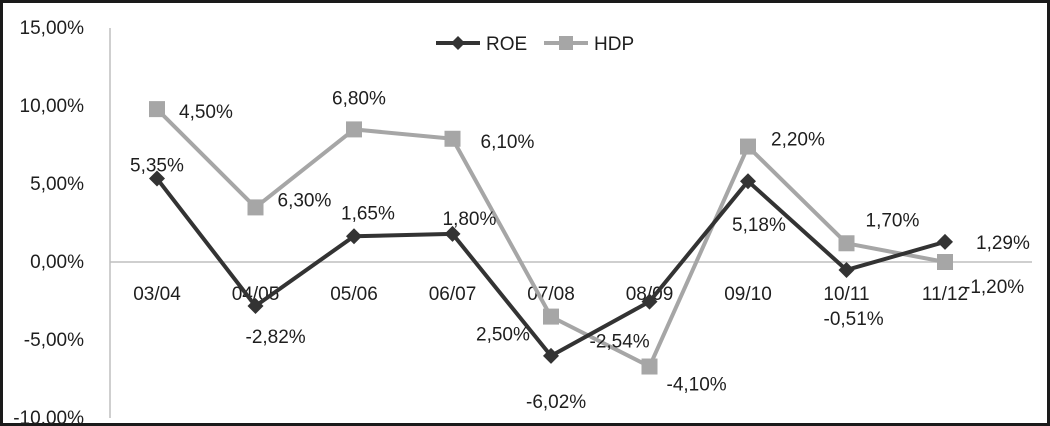 Image resolution: width=1050 pixels, height=426 pixels. I want to click on data-label-hdp: 2,50%, so click(503, 335).